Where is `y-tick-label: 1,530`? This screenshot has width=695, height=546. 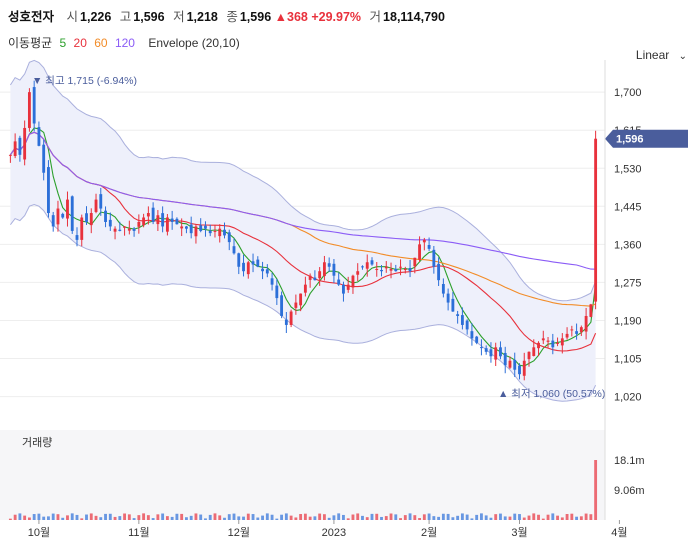
y-tick-label: 1,530 is located at coordinates (628, 169).